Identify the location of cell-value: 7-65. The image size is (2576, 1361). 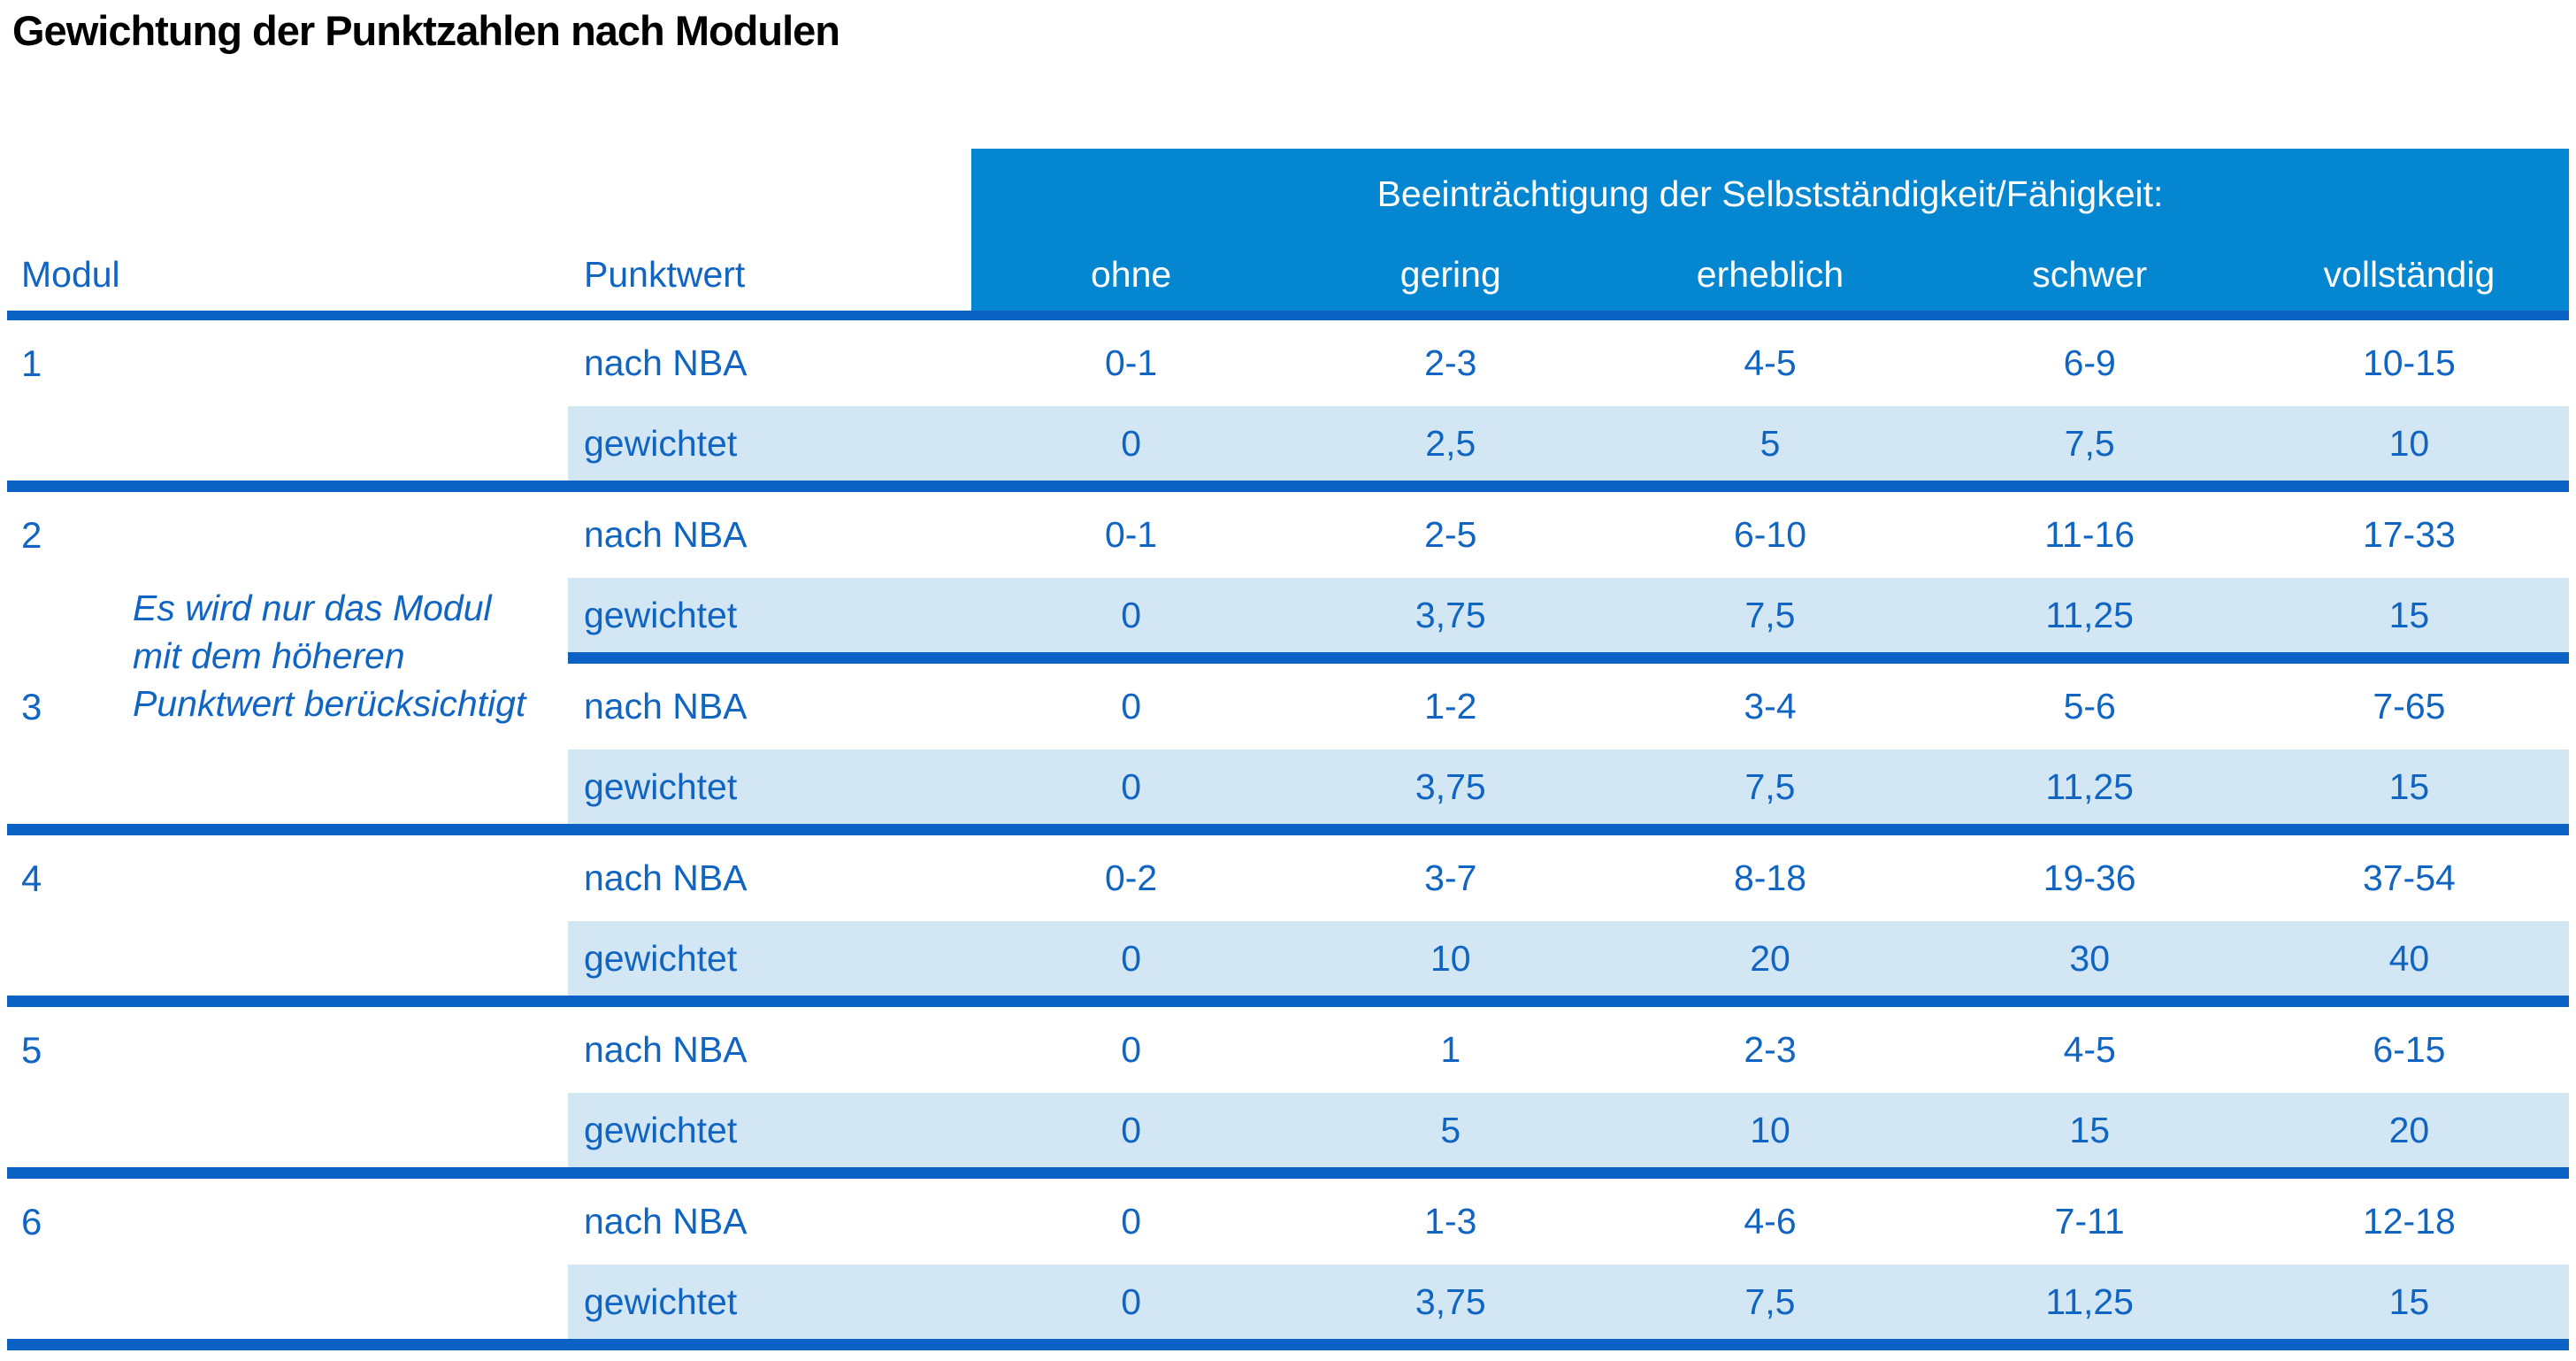
(2409, 706).